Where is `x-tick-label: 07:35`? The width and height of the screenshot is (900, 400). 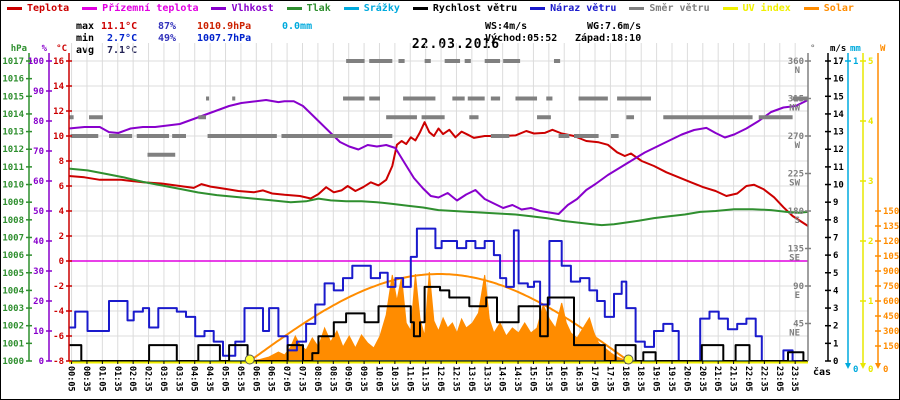 x-tick-label: 07:35 is located at coordinates (302, 379).